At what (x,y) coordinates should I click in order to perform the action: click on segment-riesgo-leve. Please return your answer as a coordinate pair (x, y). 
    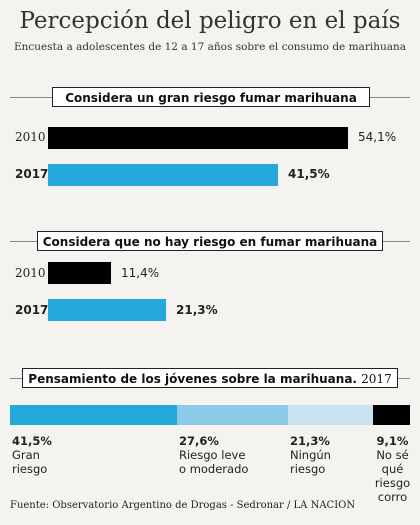
    Looking at the image, I should click on (232, 415).